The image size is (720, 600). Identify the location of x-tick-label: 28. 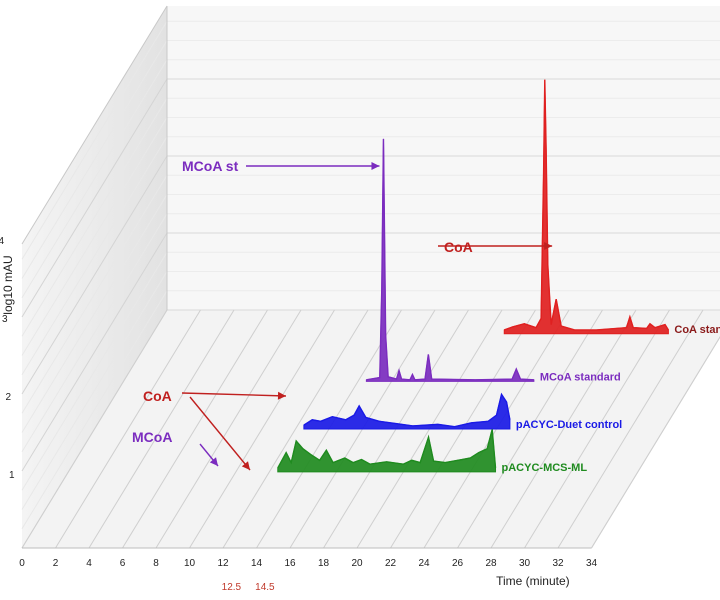
(491, 563).